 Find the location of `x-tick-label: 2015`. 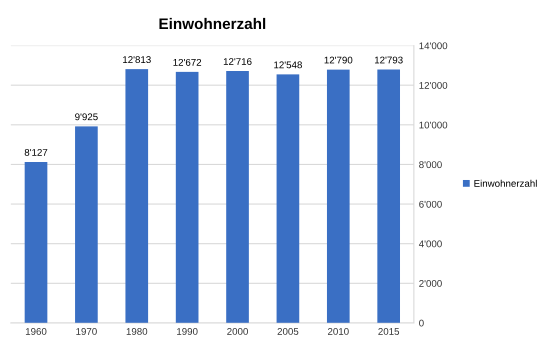

x-tick-label: 2015 is located at coordinates (389, 331).